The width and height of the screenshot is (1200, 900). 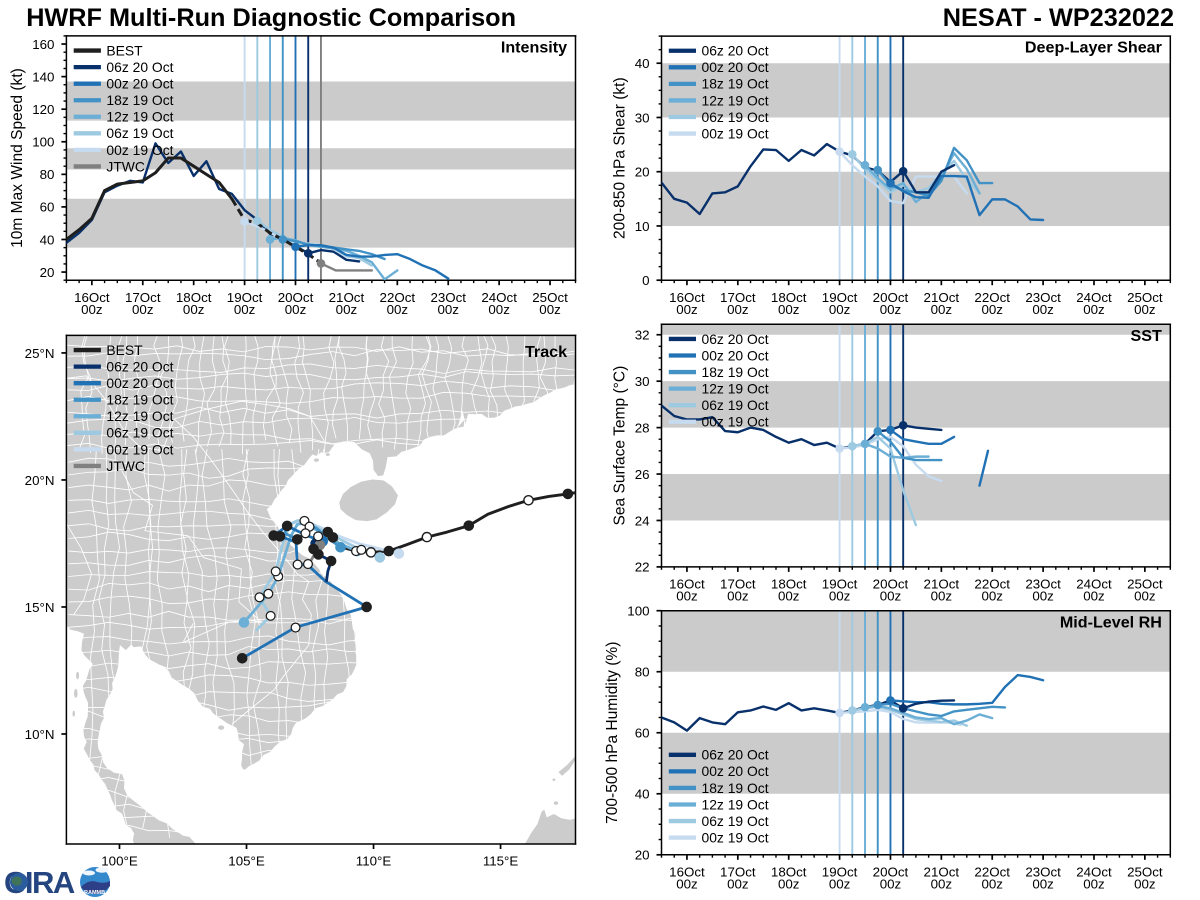 I want to click on svg-text: Mid-Level RH, so click(x=1111, y=622).